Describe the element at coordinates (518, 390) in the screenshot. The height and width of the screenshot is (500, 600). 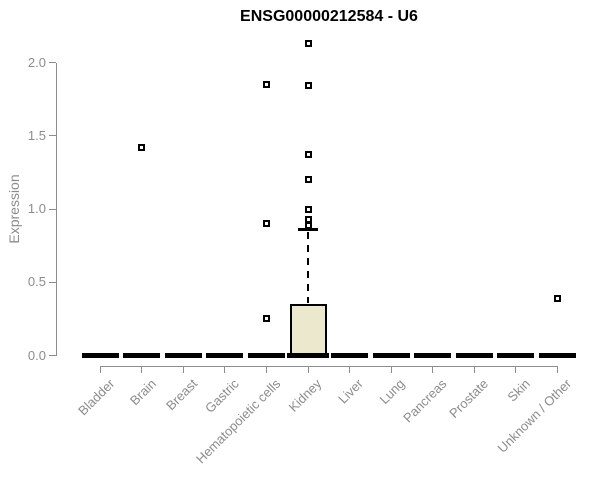
I see `x-tick-label: Skin` at that location.